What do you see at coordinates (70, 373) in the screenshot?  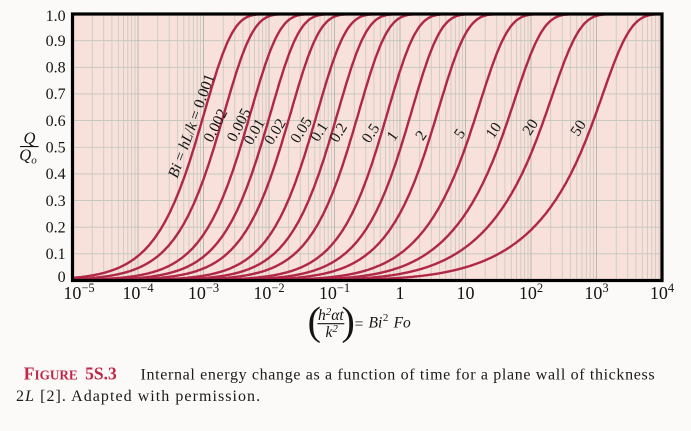 I see `svg-text: FIGURE 5S.3` at bounding box center [70, 373].